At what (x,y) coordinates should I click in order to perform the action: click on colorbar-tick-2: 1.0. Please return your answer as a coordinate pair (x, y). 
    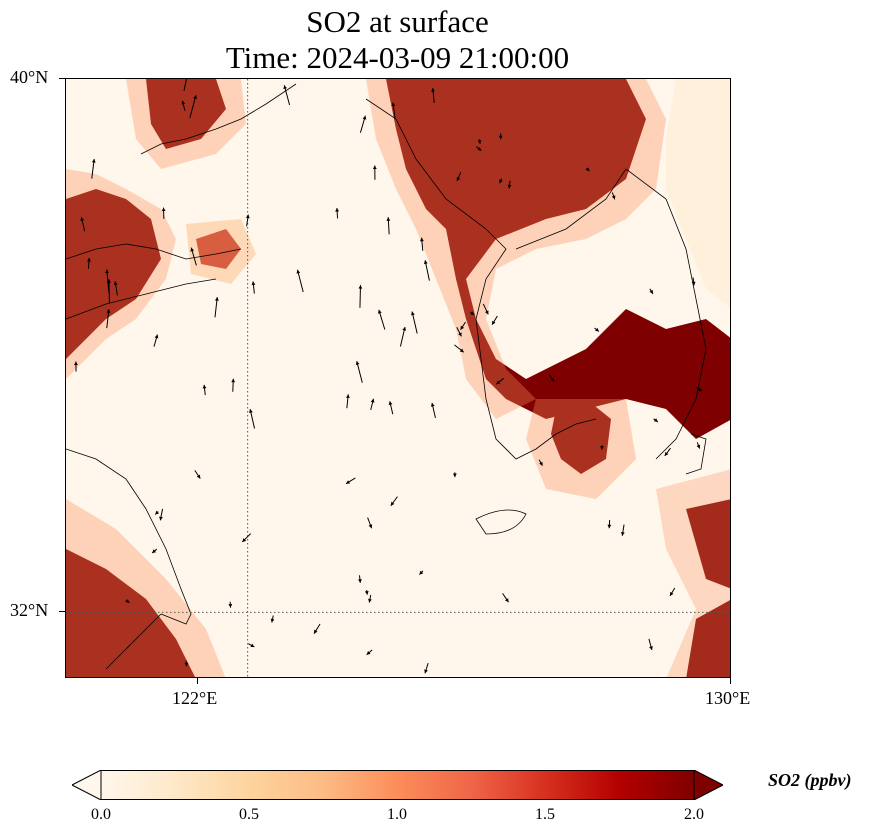
    Looking at the image, I should click on (397, 814).